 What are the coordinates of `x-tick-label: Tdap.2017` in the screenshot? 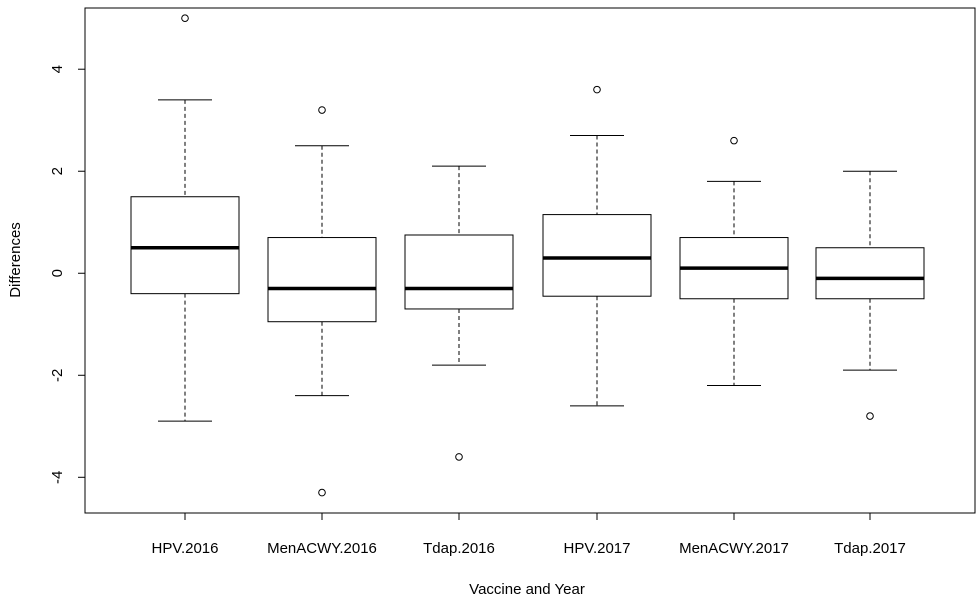 It's located at (870, 548).